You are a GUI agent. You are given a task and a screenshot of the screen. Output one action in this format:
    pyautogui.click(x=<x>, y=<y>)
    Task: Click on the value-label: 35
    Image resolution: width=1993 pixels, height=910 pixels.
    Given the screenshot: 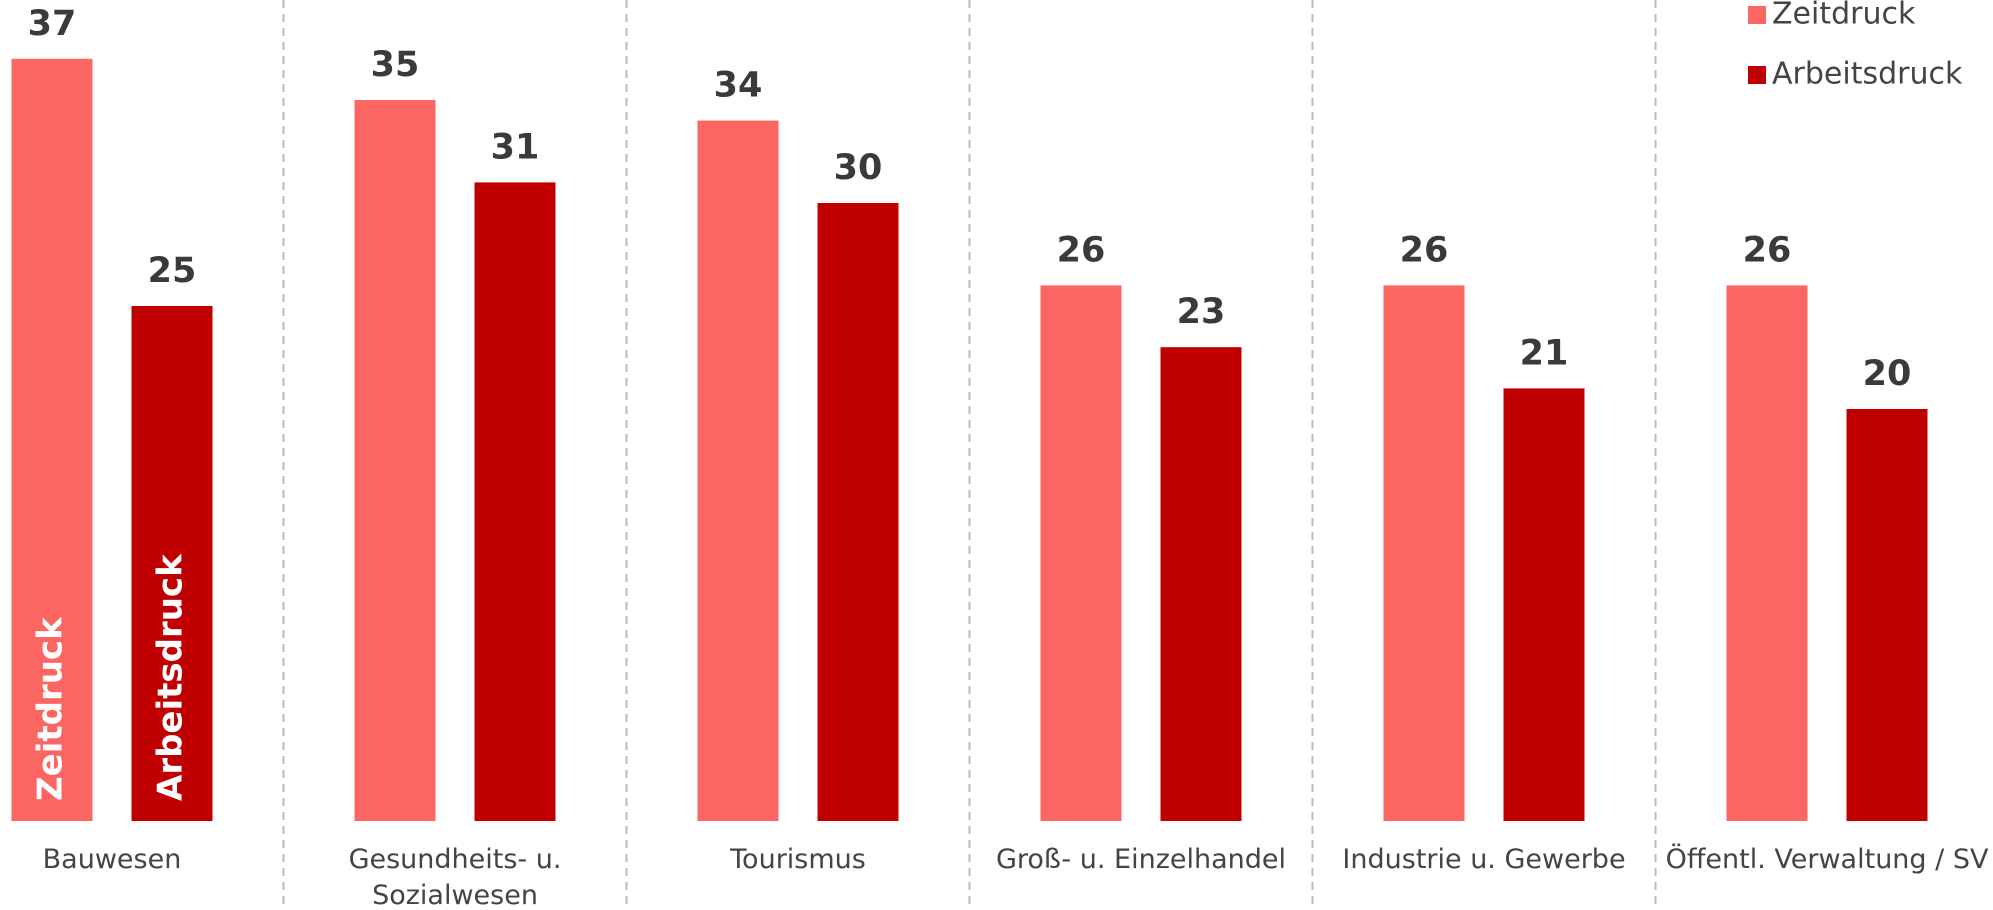 What is the action you would take?
    pyautogui.click(x=395, y=65)
    